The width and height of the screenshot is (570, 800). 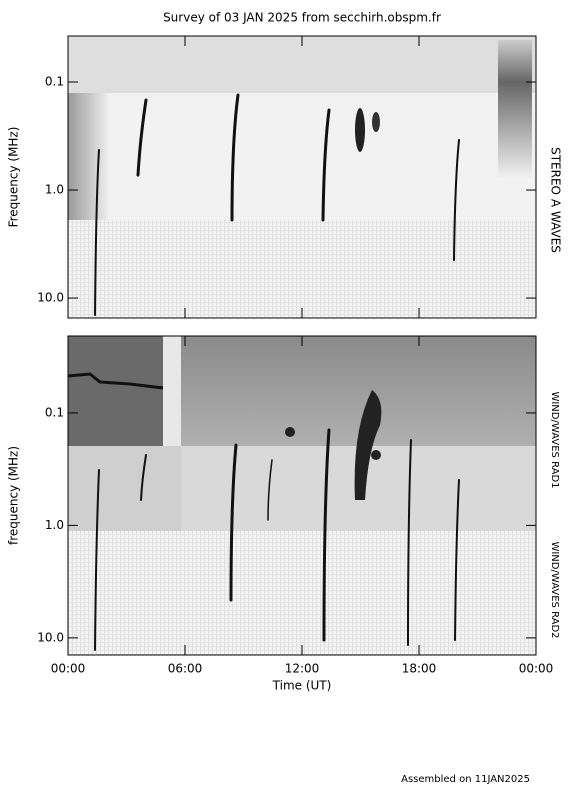 I want to click on instrument-label: WIND/WAVES RAD2, so click(x=554, y=589).